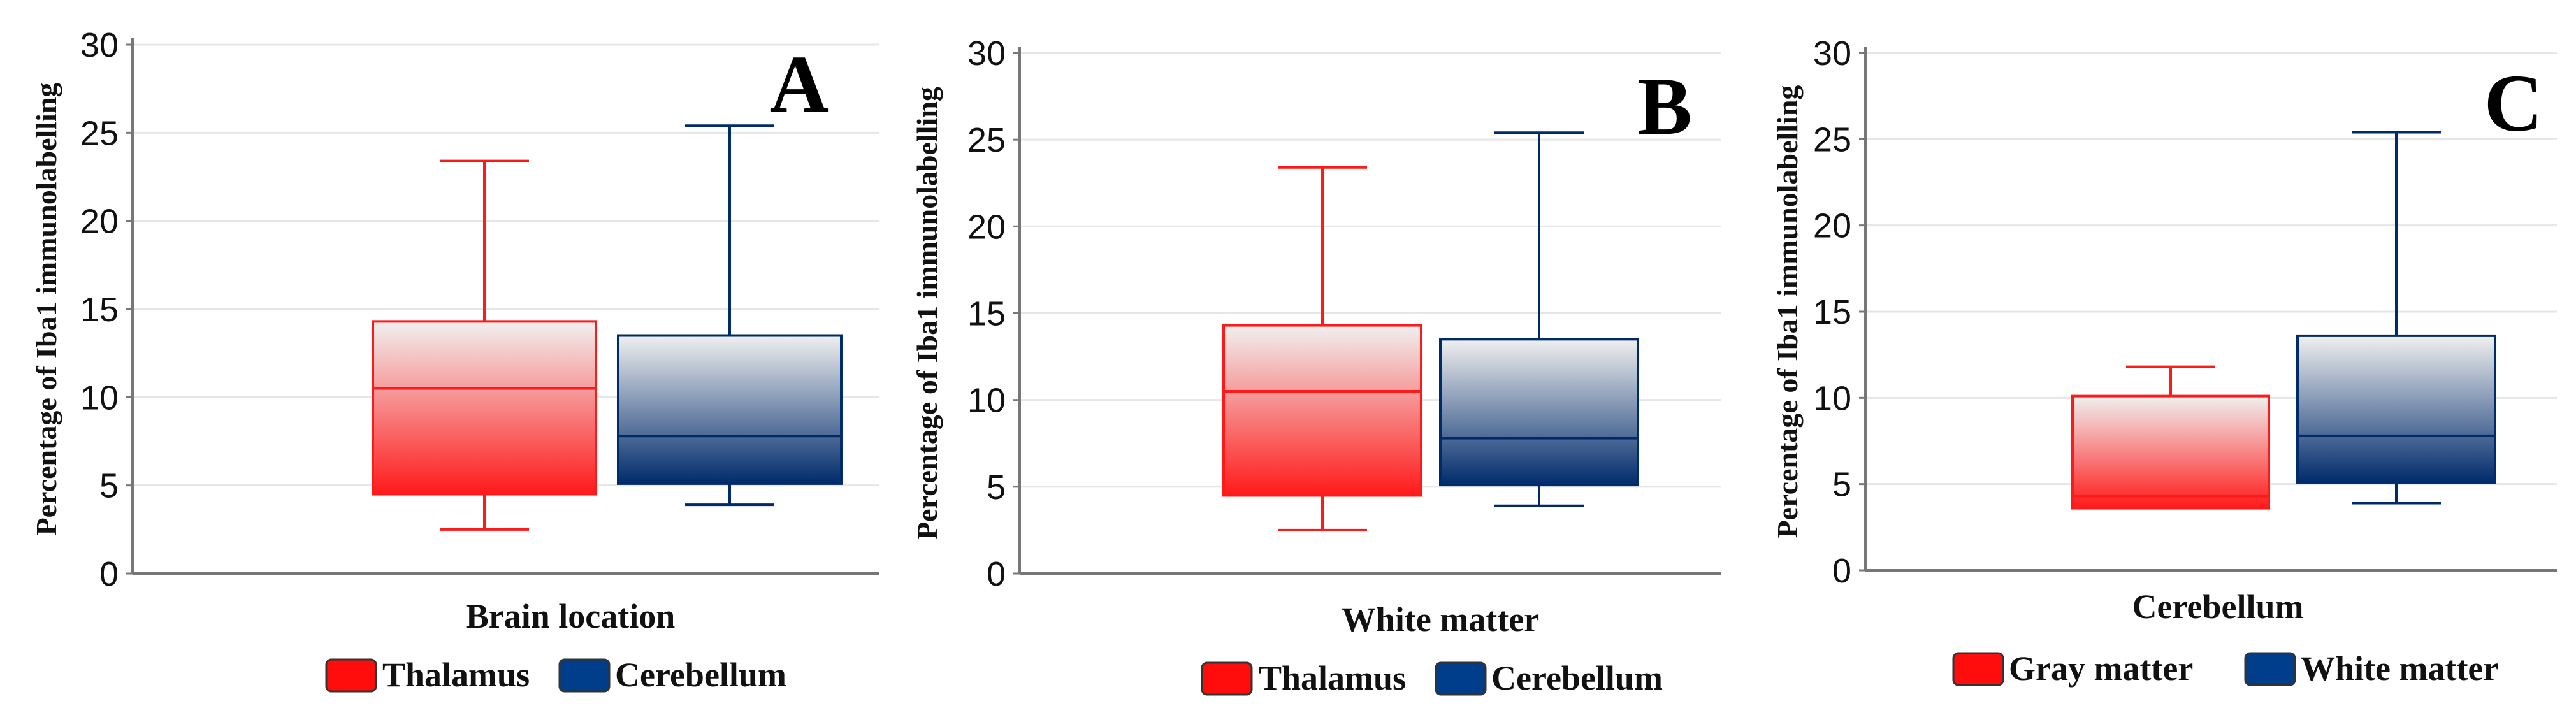 The width and height of the screenshot is (2576, 722). I want to click on legend-label: Gray matter, so click(2101, 668).